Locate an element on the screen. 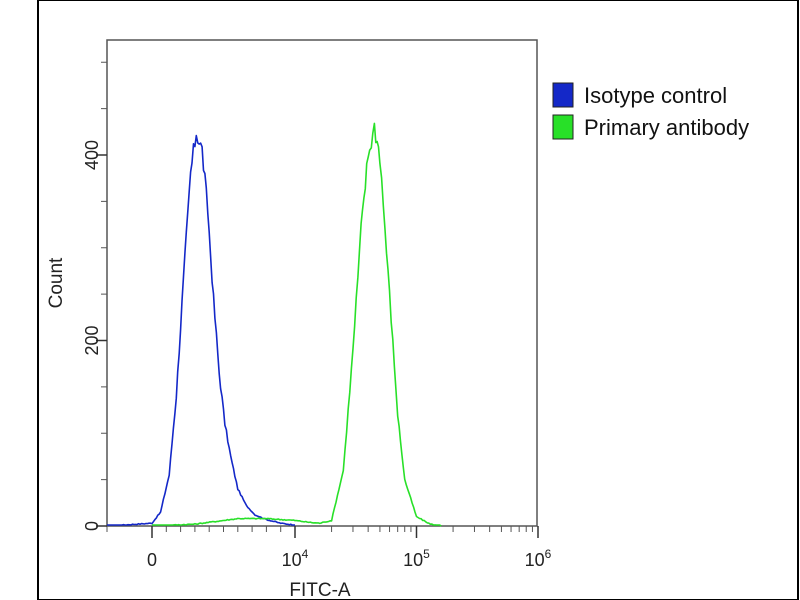 This screenshot has width=800, height=600. x-tick-label: 10⁴ is located at coordinates (295, 558).